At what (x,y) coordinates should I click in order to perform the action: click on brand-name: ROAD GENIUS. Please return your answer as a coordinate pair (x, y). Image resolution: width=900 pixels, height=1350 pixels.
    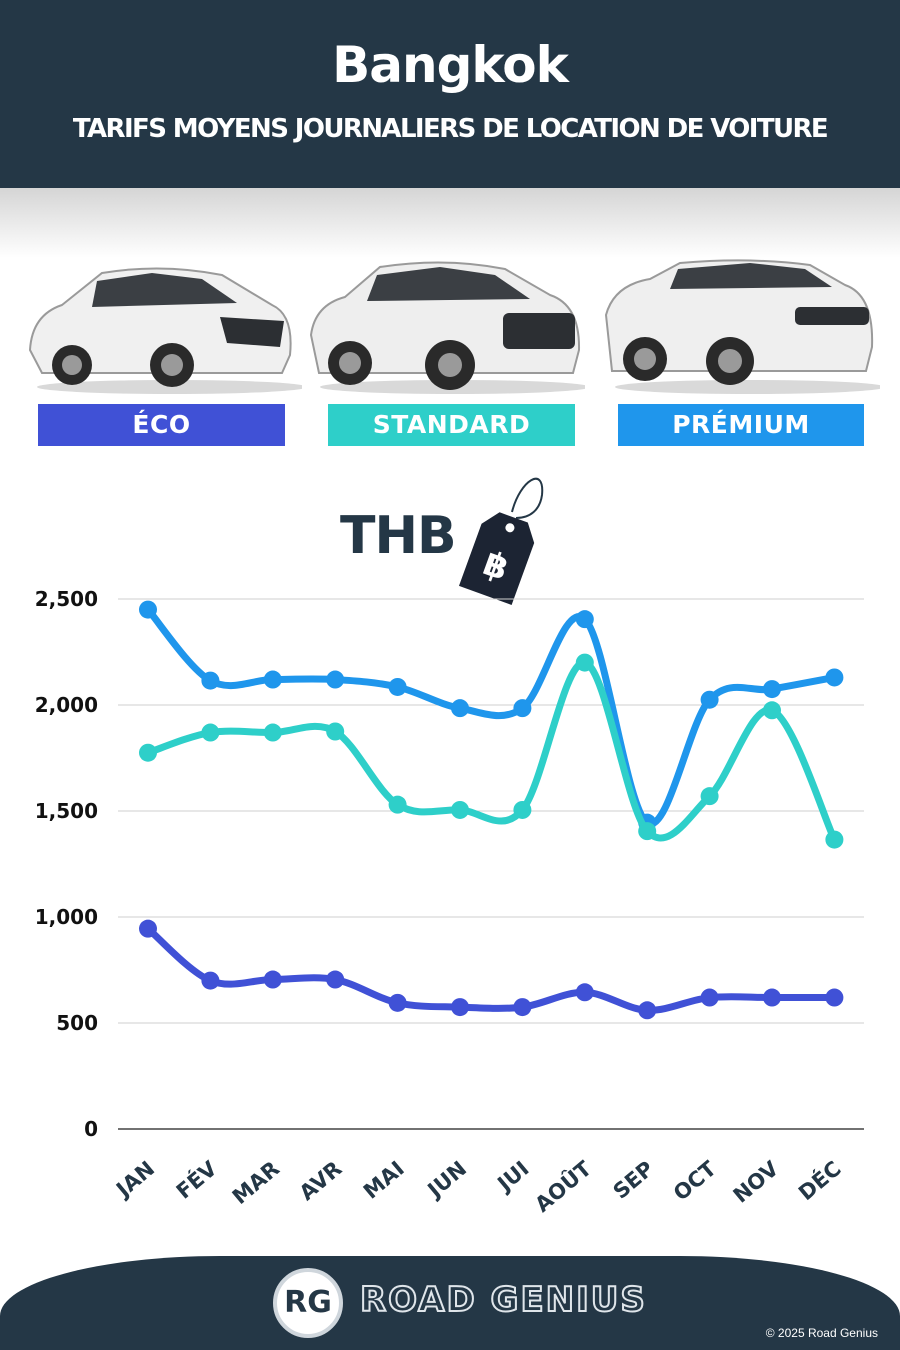
    Looking at the image, I should click on (503, 1300).